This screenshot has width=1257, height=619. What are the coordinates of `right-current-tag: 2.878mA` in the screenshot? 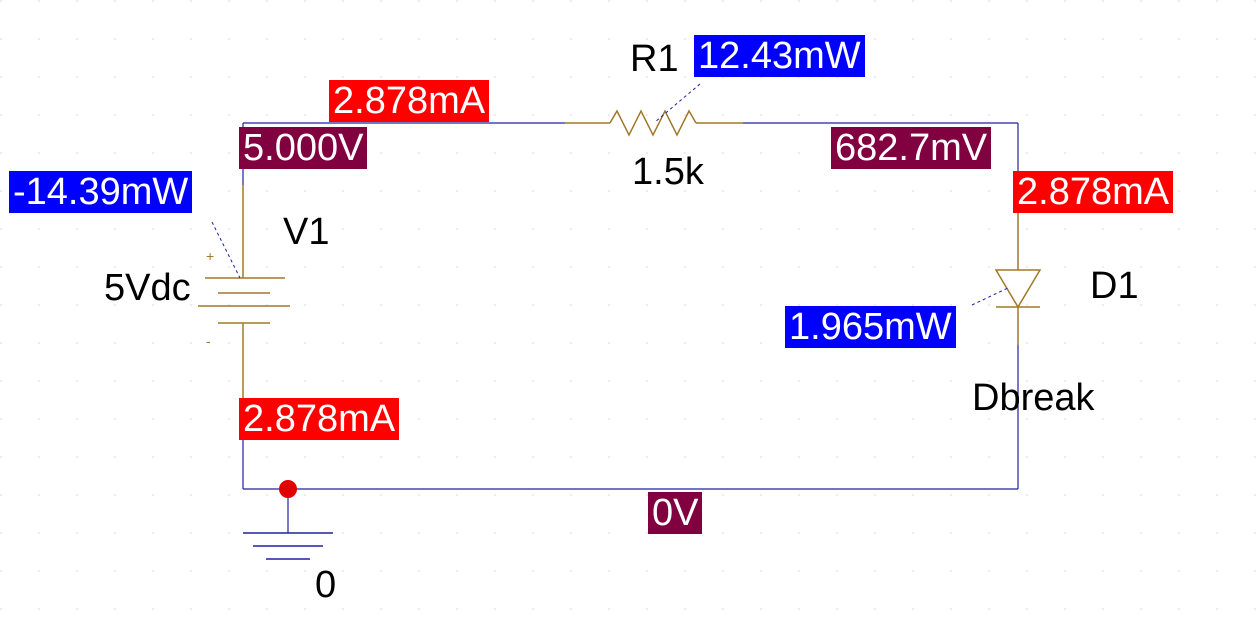 It's located at (1093, 192).